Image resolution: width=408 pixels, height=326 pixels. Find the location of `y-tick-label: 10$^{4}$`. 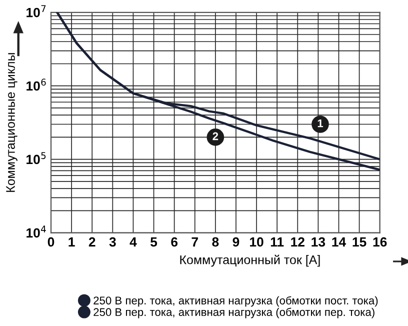

y-tick-label: 10$^{4}$ is located at coordinates (36, 232).